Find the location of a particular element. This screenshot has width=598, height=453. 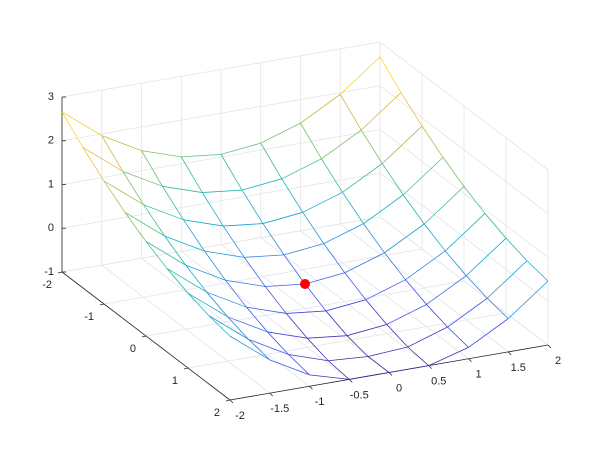

x-tick-label: -1 is located at coordinates (320, 402).